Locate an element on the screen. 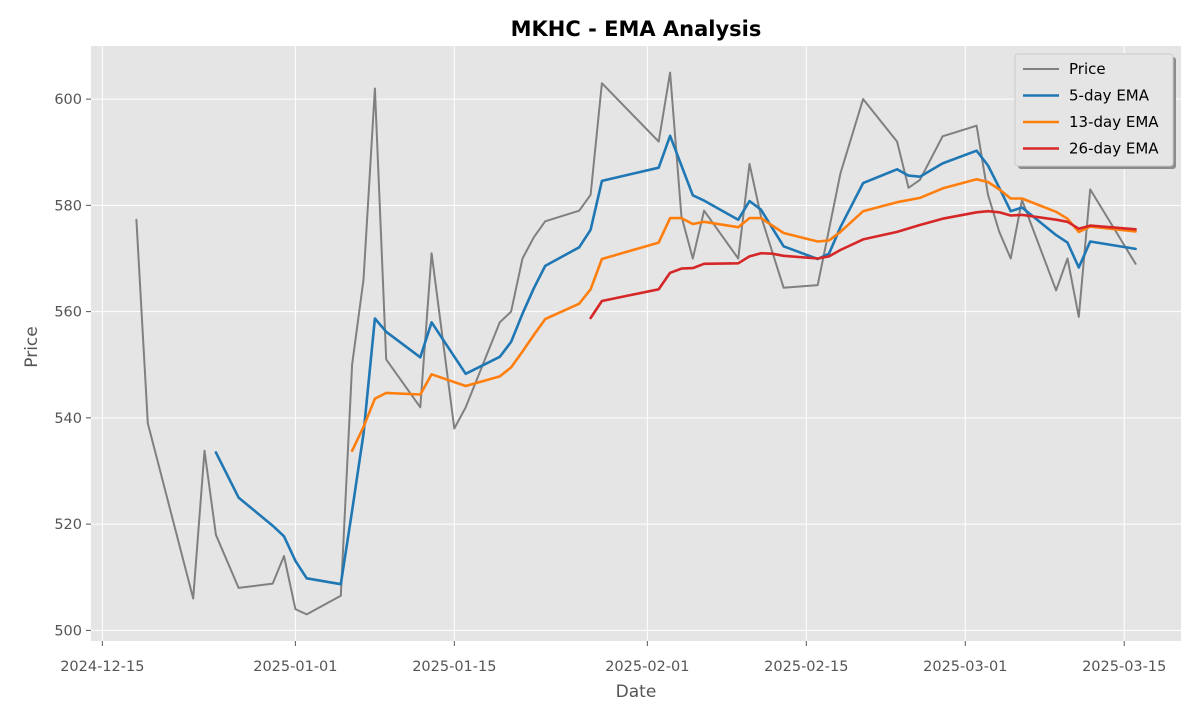  x-tick-label: 2024-12-15 is located at coordinates (102, 667).